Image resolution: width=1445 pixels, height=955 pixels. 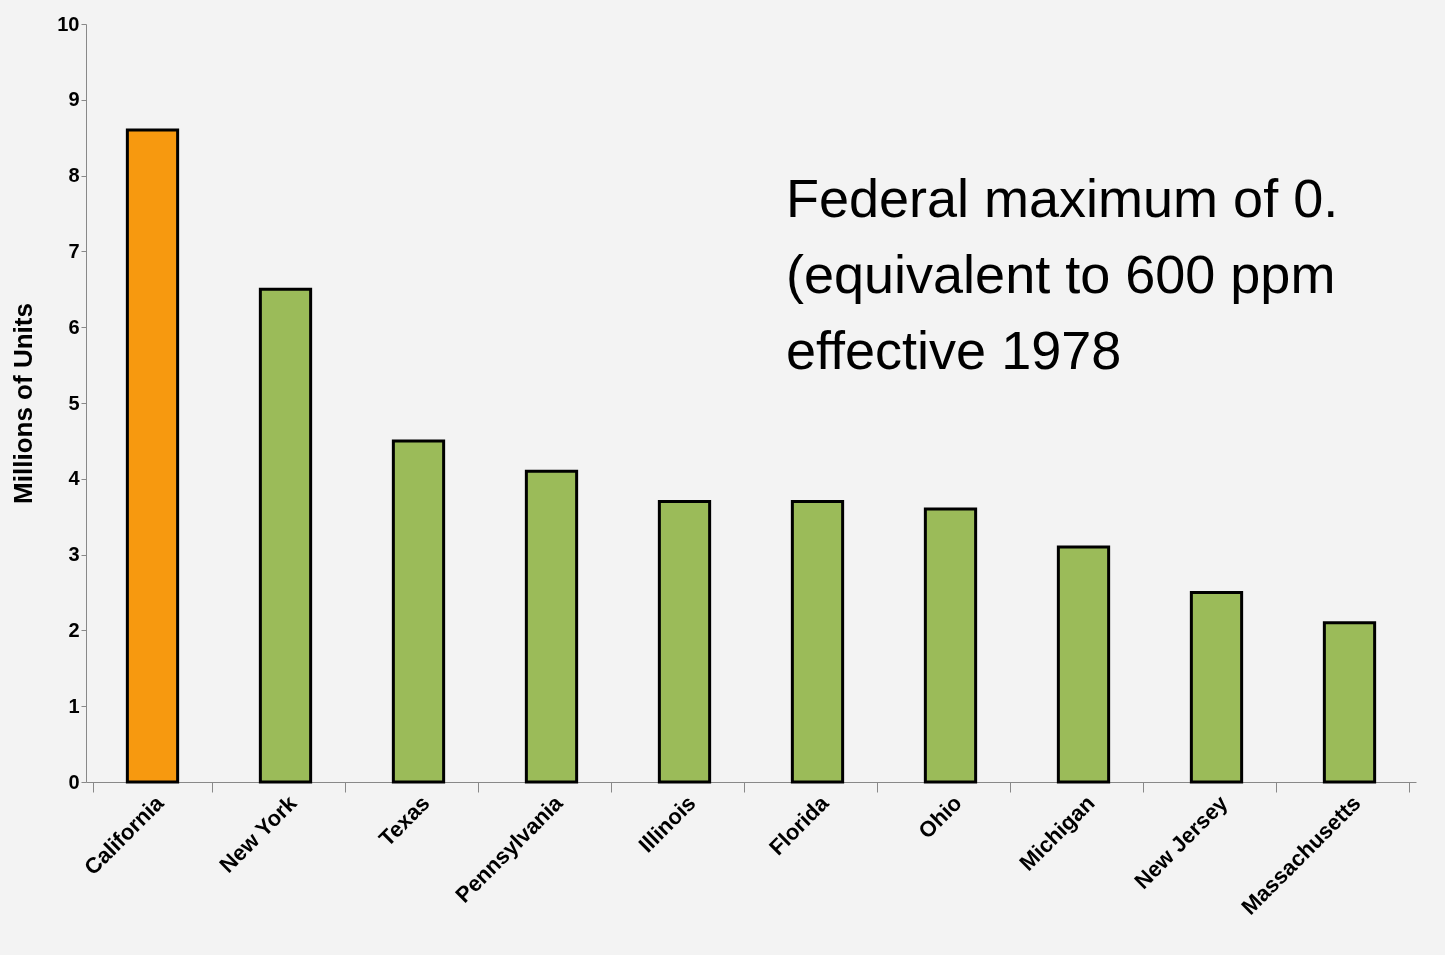 I want to click on y-axis-title: Millions of Units, so click(x=23, y=403).